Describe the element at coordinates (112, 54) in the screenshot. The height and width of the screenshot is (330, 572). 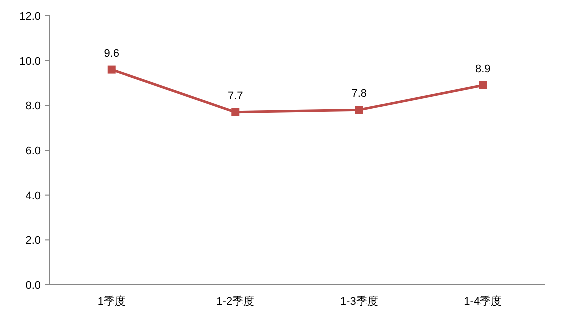
I see `data-label: 9.6` at that location.